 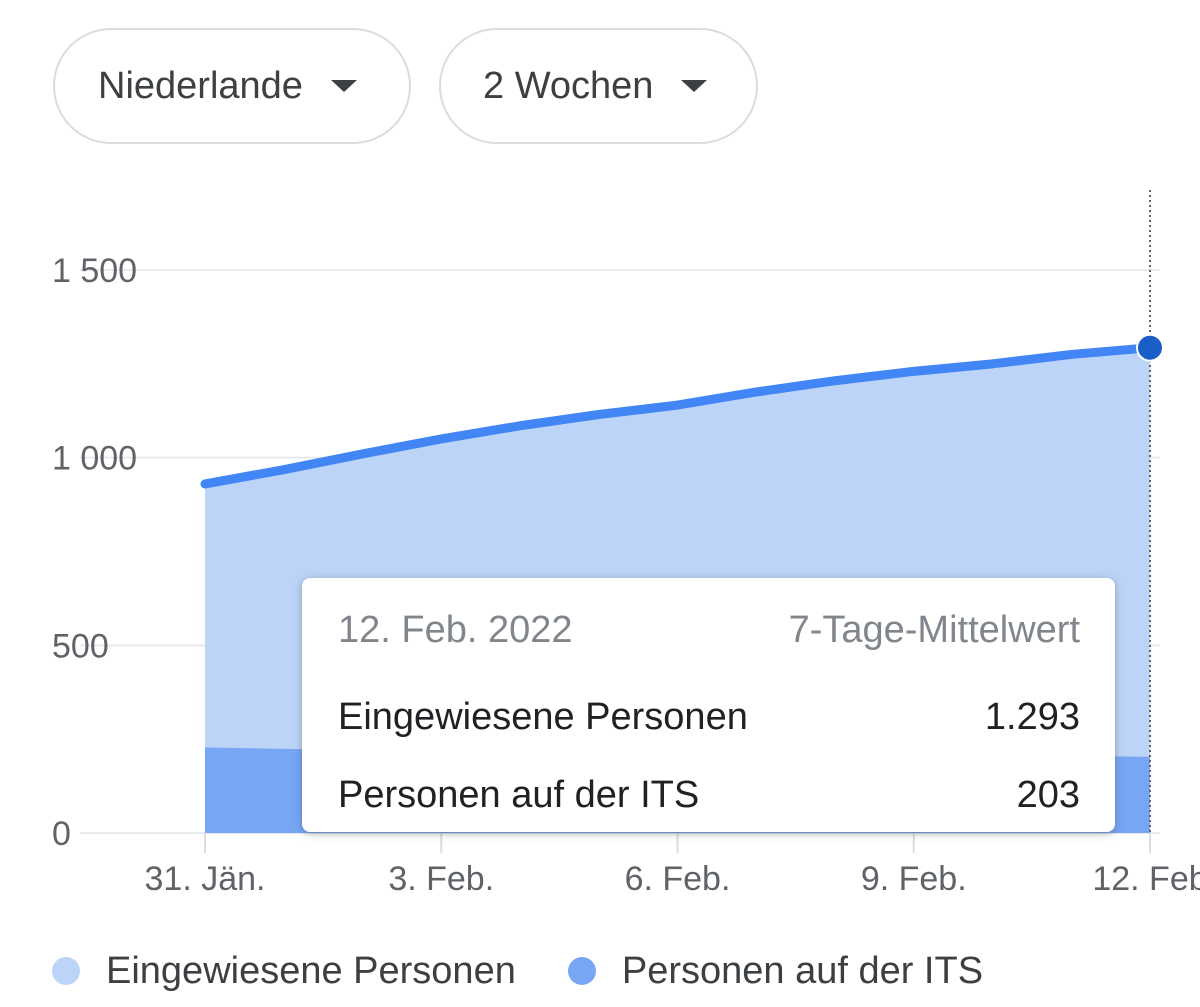 I want to click on time-range-dropdown-label: 2 Wochen, so click(x=568, y=85).